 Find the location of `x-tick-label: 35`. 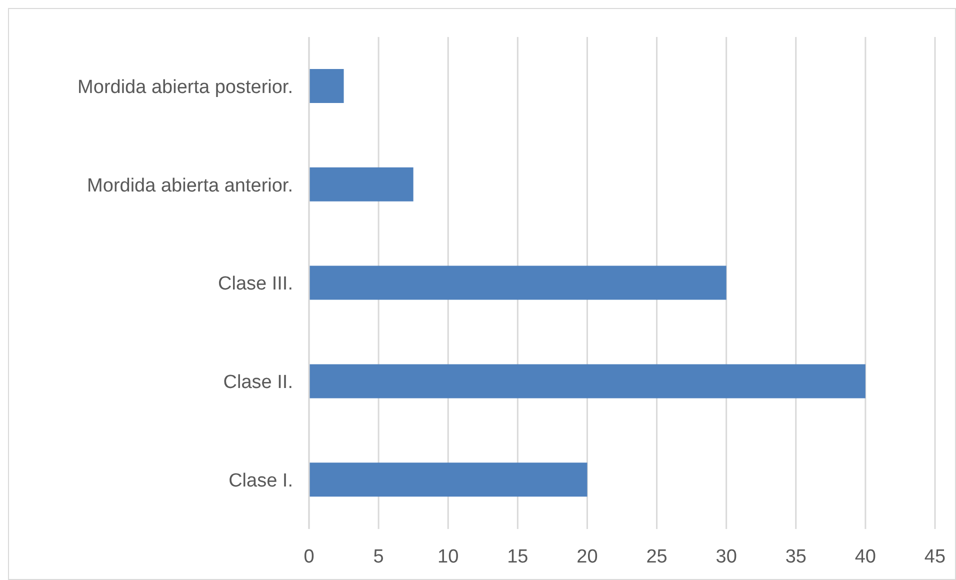

x-tick-label: 35 is located at coordinates (795, 557).